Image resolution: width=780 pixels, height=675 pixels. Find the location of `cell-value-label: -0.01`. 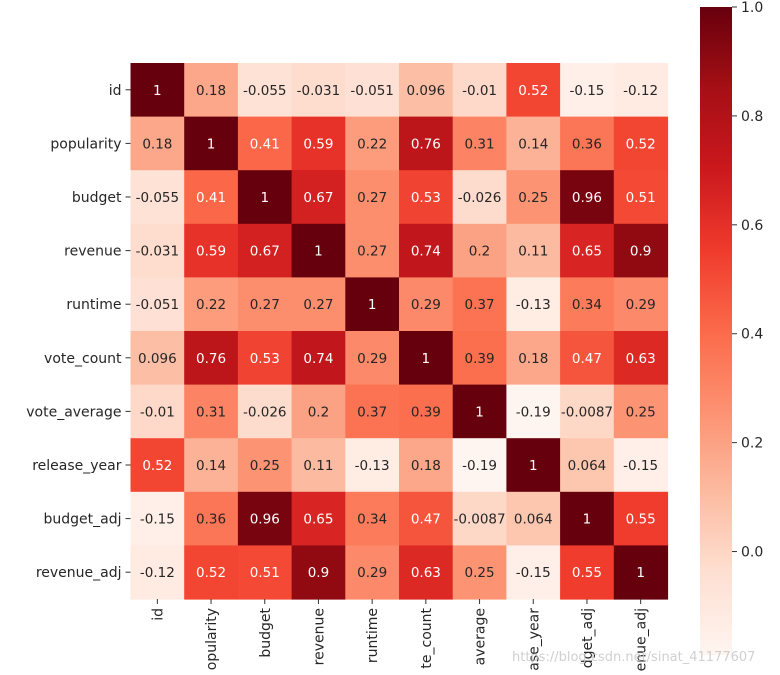

cell-value-label: -0.01 is located at coordinates (479, 91).